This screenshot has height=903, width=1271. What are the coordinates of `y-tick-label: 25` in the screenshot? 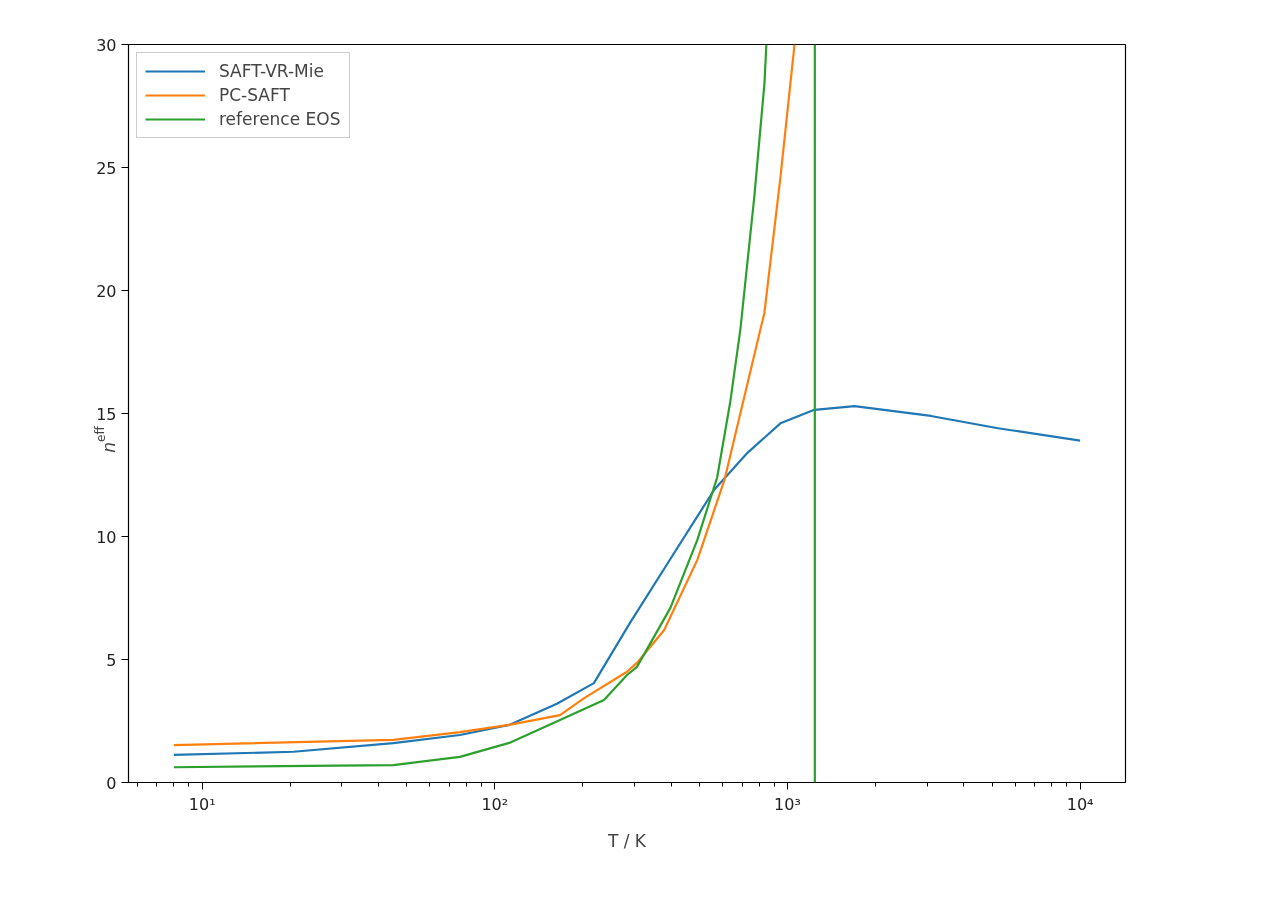 It's located at (106, 168).